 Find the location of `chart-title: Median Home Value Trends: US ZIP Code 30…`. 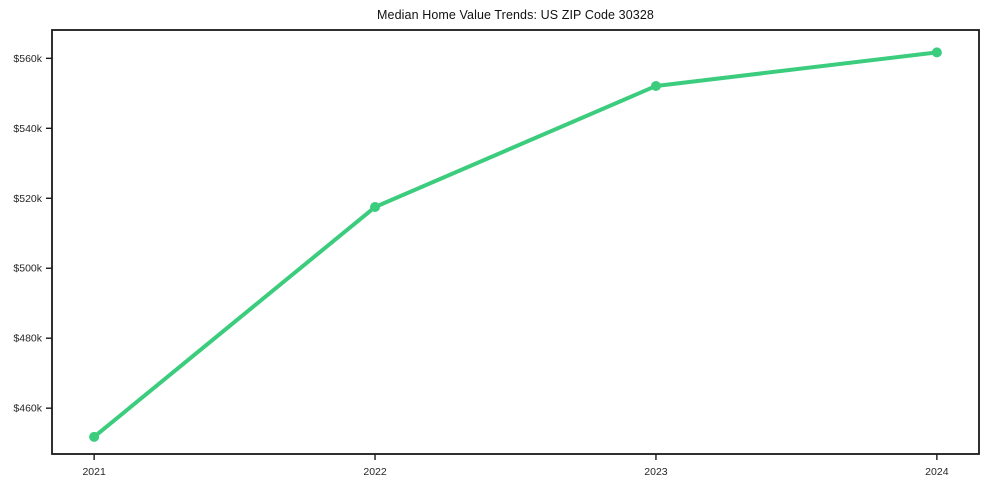

chart-title: Median Home Value Trends: US ZIP Code 30… is located at coordinates (515, 15).